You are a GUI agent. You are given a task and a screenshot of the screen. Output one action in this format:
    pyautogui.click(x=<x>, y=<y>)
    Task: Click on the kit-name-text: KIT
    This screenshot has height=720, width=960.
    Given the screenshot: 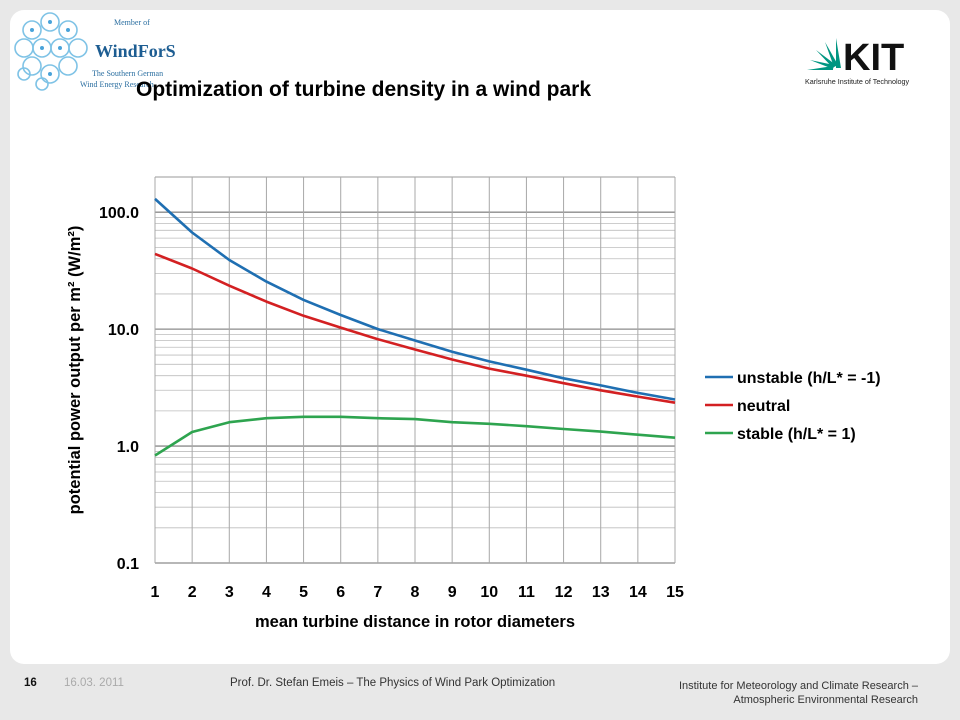 What is the action you would take?
    pyautogui.click(x=873, y=58)
    